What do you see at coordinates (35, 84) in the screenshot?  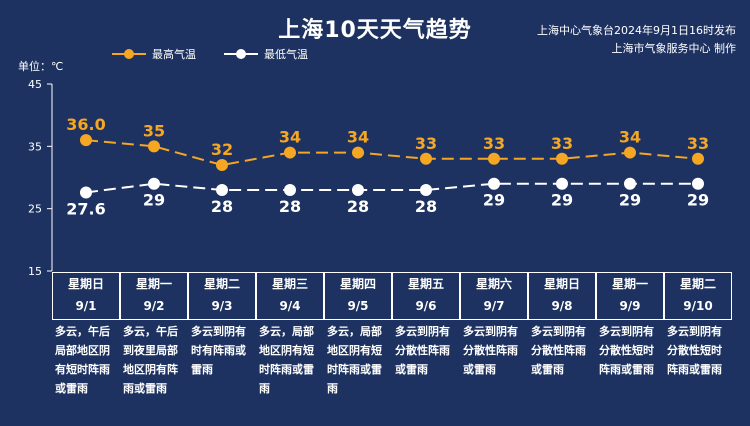 I see `y-tick-label: 45` at bounding box center [35, 84].